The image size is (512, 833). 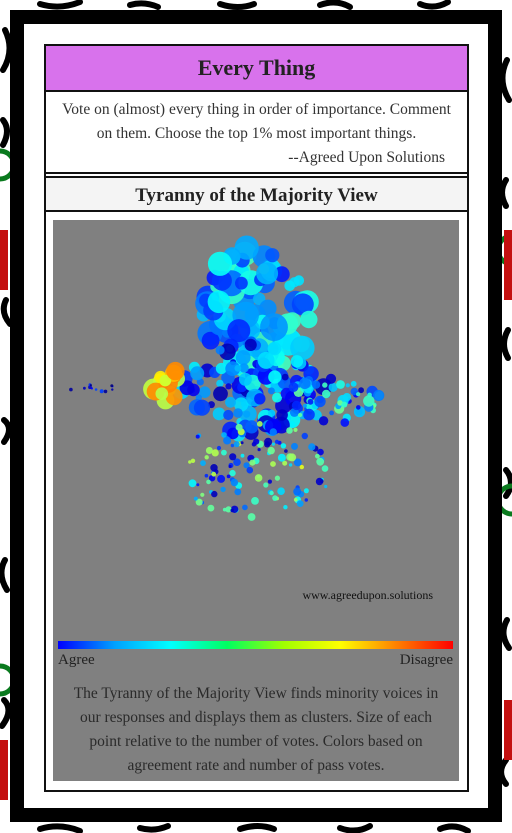 What do you see at coordinates (367, 595) in the screenshot?
I see `watermark: www.agreedupon.solutions` at bounding box center [367, 595].